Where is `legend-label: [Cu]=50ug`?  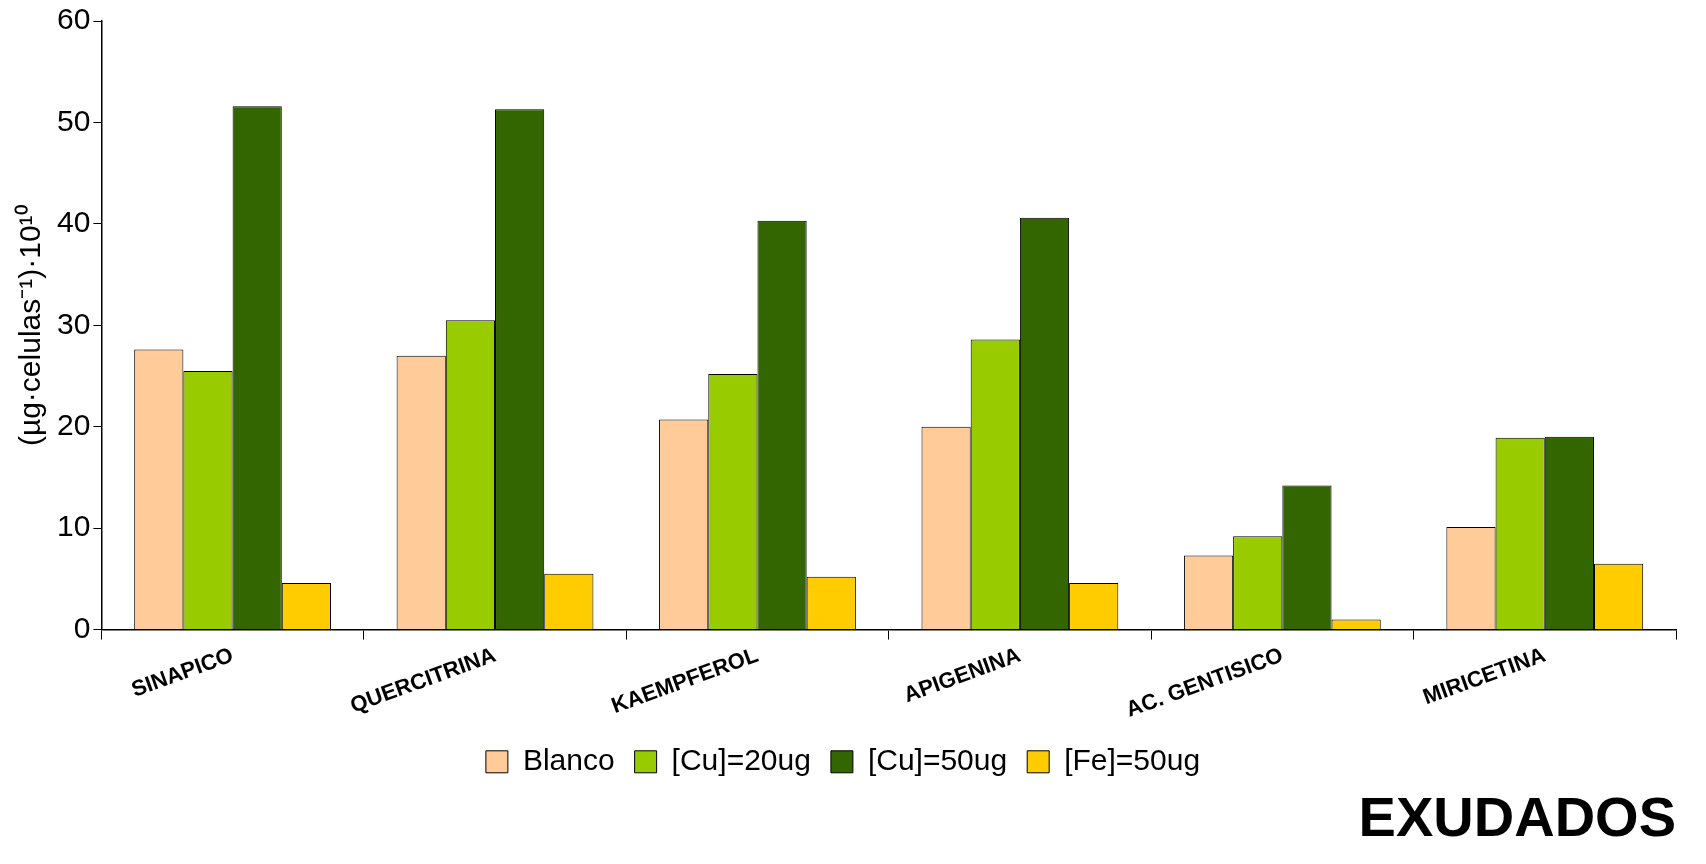
legend-label: [Cu]=50ug is located at coordinates (937, 760).